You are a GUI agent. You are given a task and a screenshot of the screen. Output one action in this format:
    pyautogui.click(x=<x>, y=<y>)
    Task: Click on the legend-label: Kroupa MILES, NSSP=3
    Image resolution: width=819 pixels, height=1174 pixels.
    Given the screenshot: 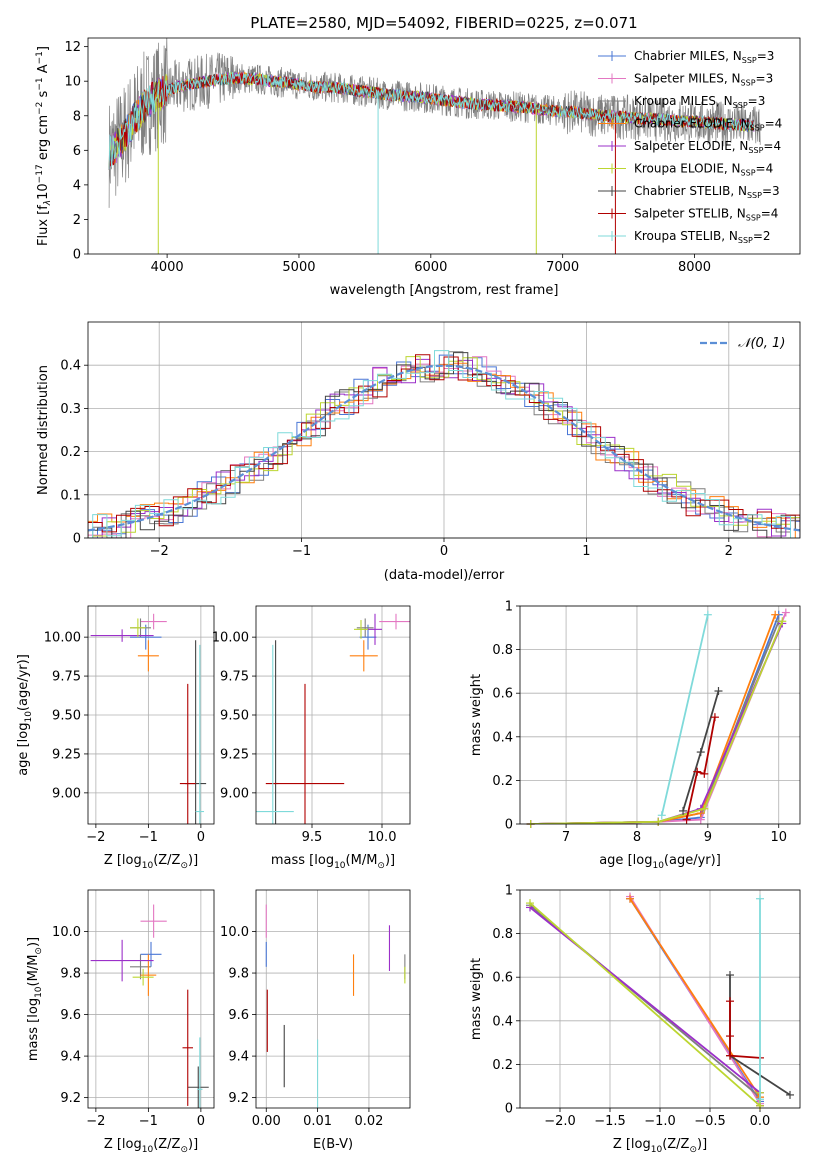 What is the action you would take?
    pyautogui.click(x=699, y=102)
    